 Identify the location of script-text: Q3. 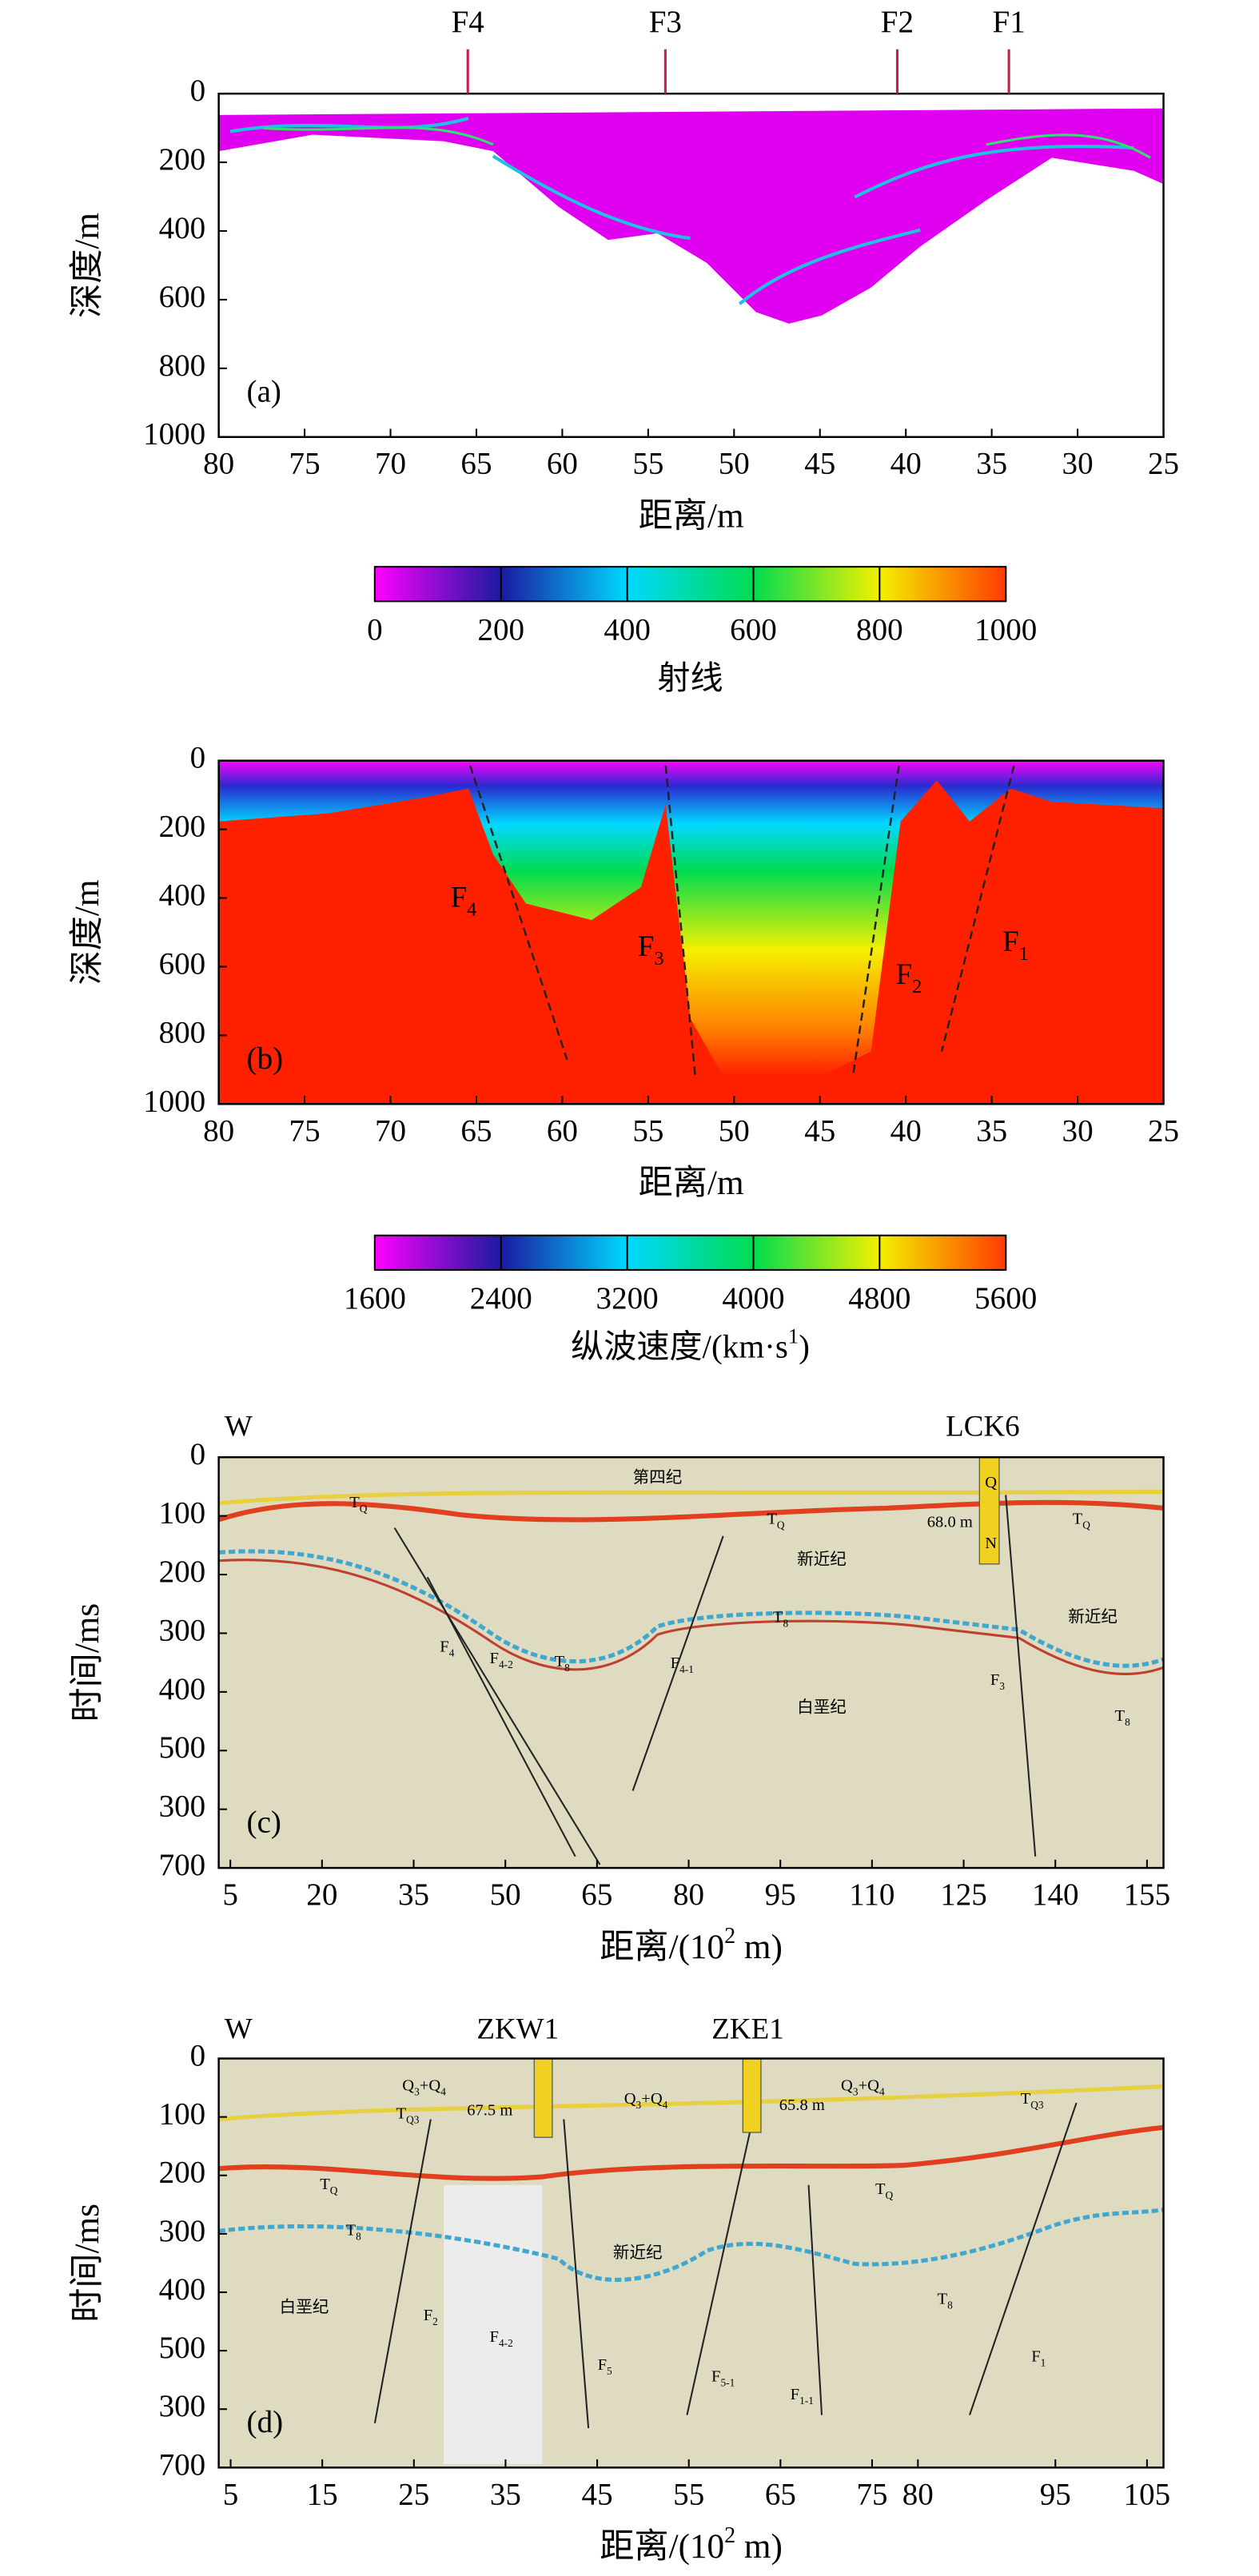
(1037, 2104).